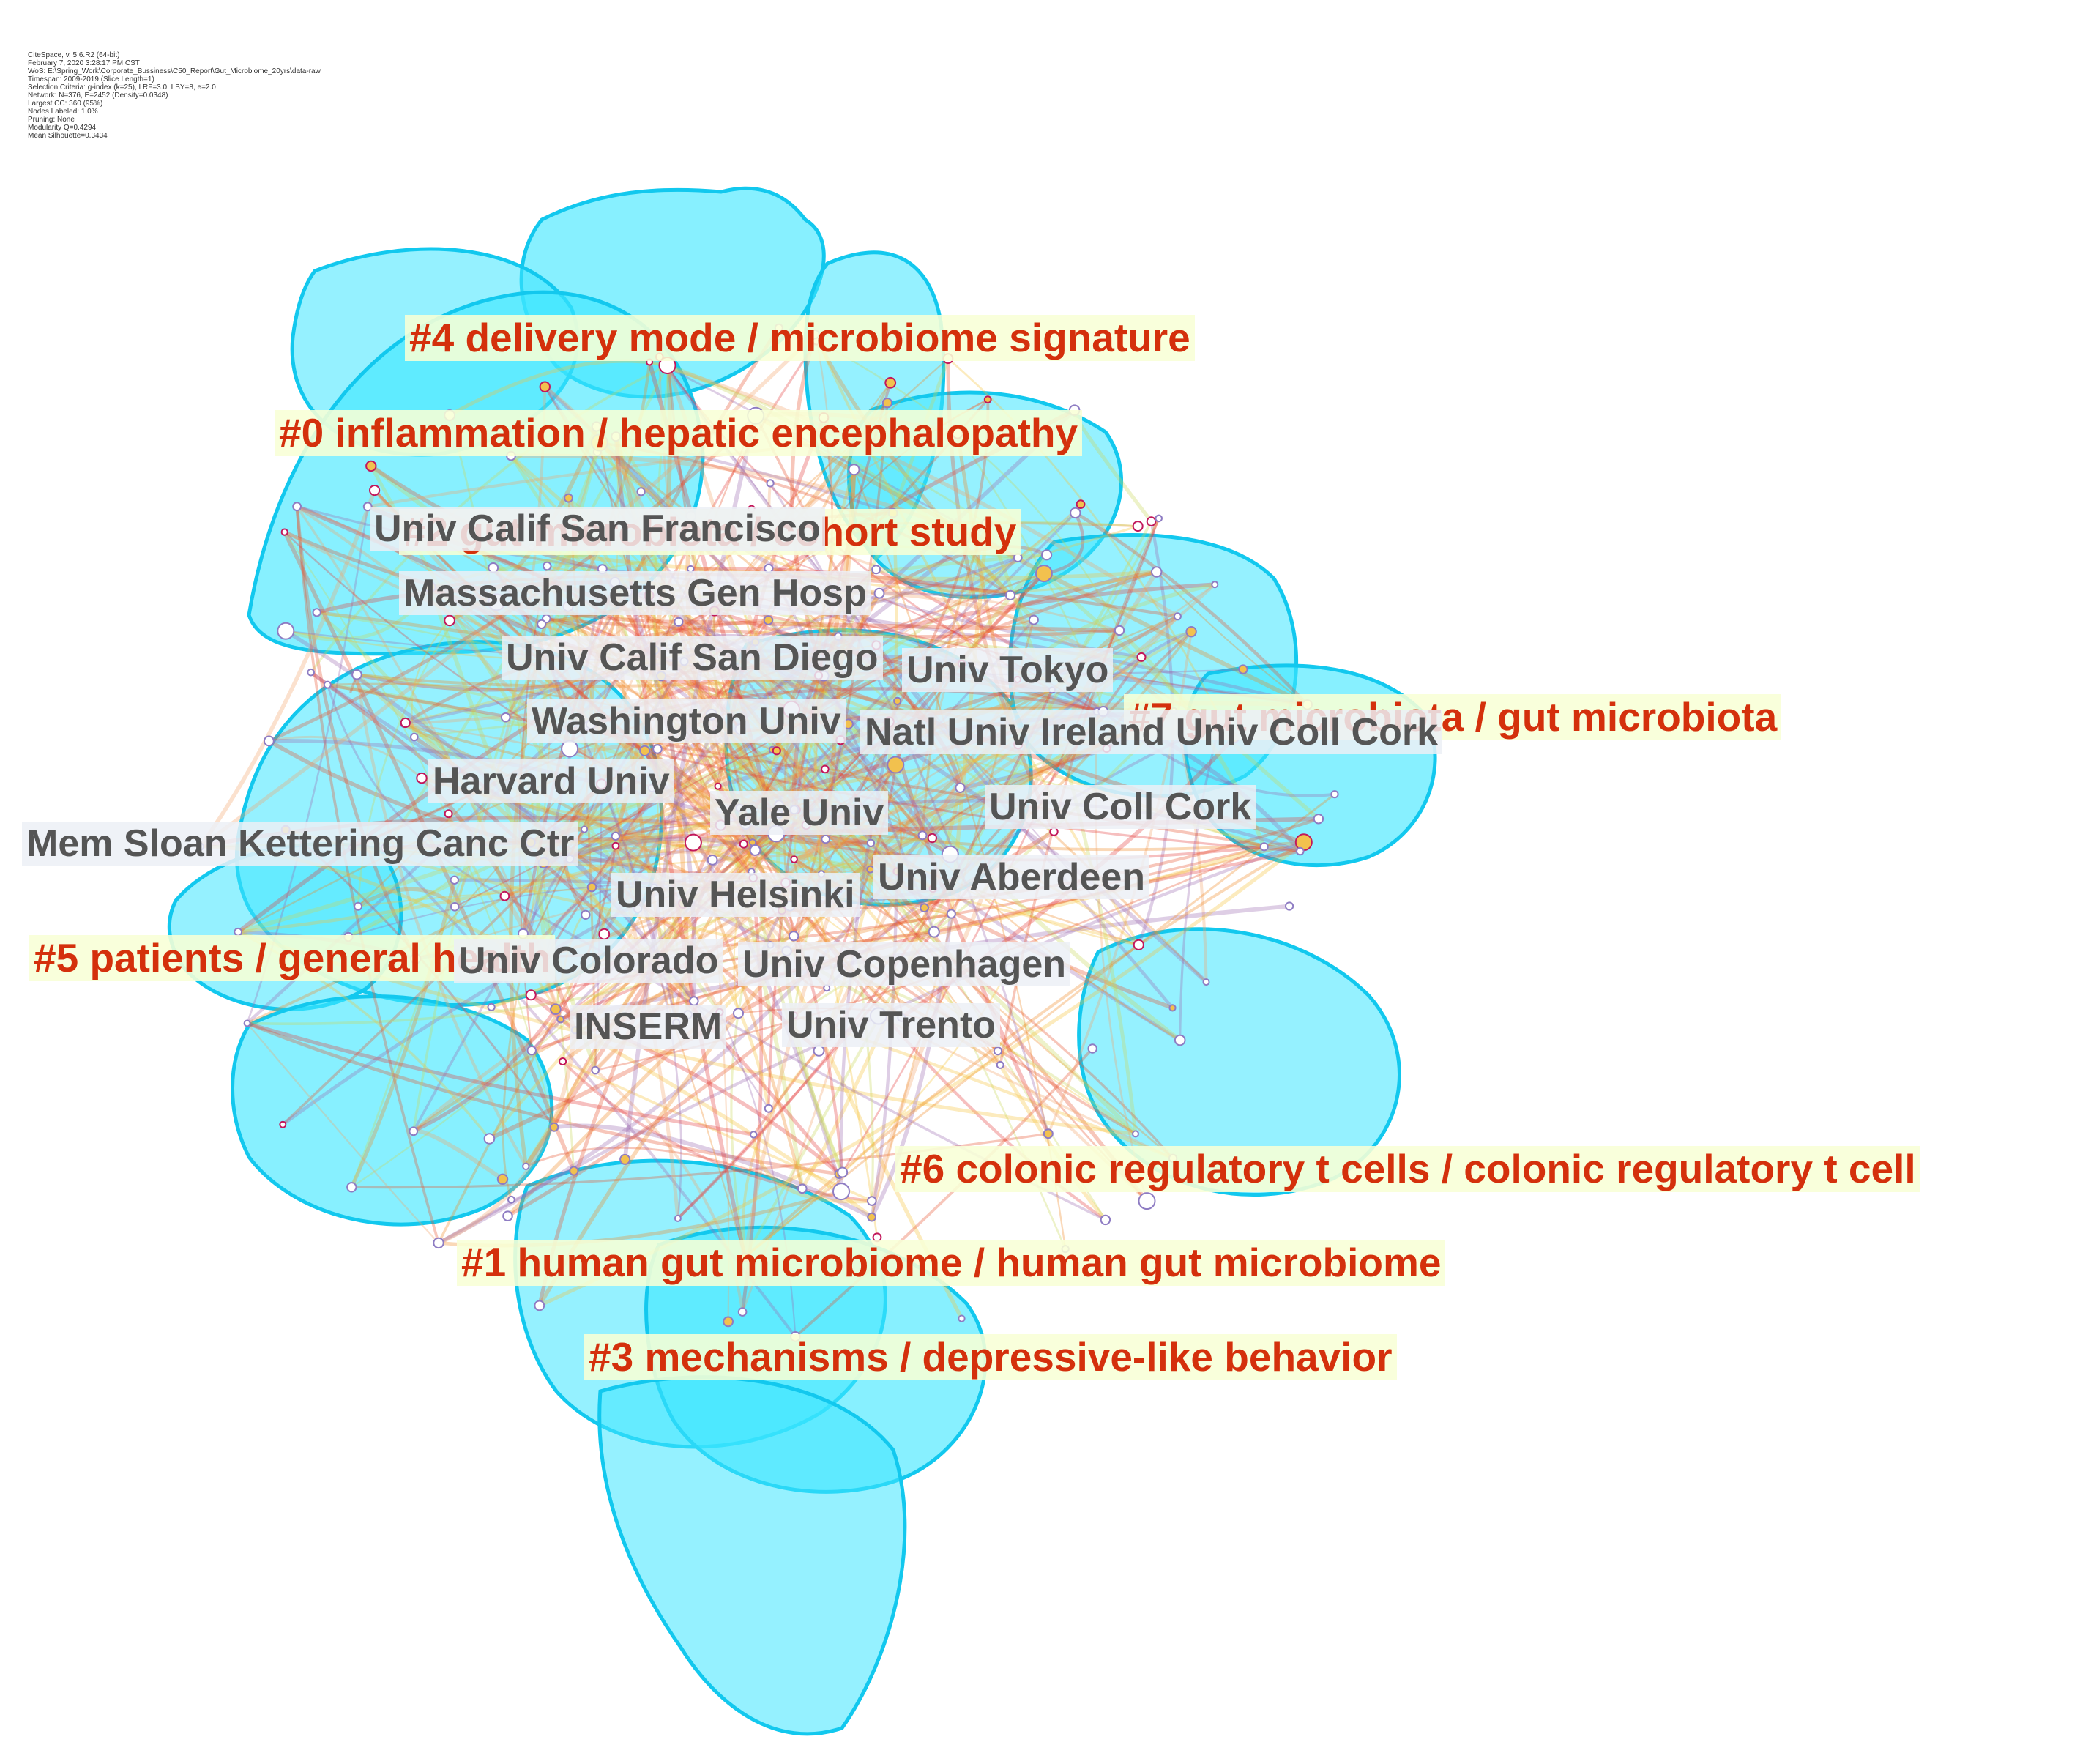 This screenshot has height=1764, width=2080. What do you see at coordinates (300, 844) in the screenshot?
I see `institution-label: Mem Sloan Kettering Canc Ctr` at bounding box center [300, 844].